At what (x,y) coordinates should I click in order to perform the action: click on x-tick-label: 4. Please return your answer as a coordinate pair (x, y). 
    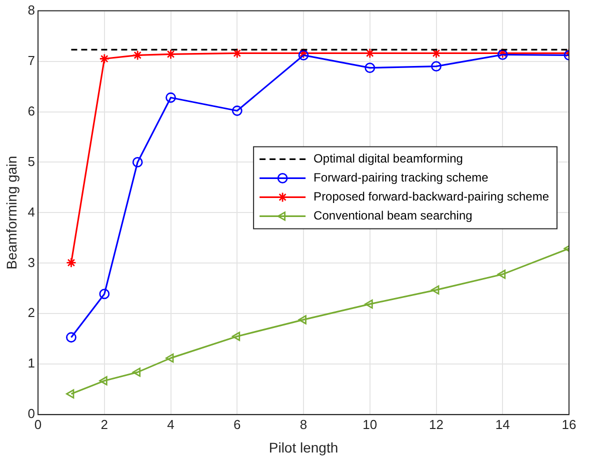
    Looking at the image, I should click on (170, 424).